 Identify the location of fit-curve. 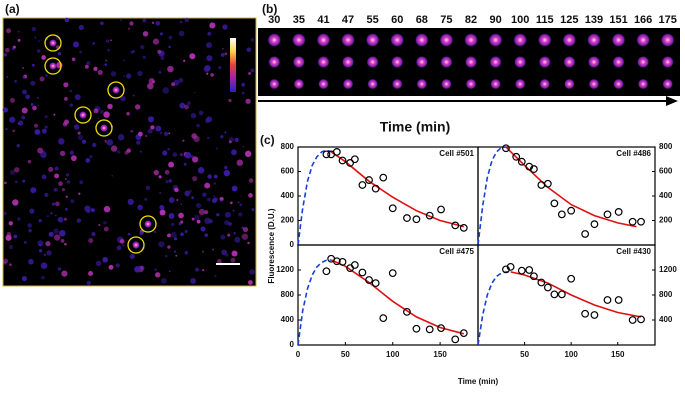
(576, 294).